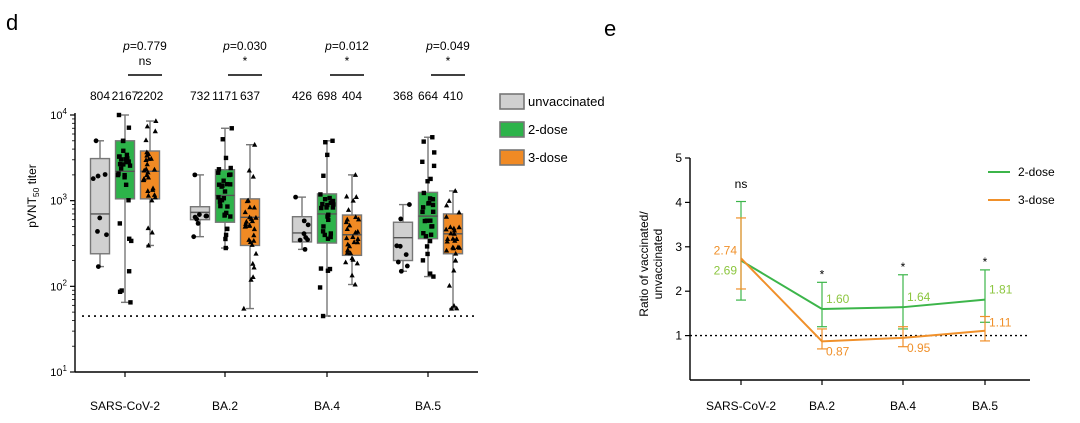 Image resolution: width=1080 pixels, height=423 pixels. What do you see at coordinates (225, 406) in the screenshot?
I see `left-x-tick-label: BA.2` at bounding box center [225, 406].